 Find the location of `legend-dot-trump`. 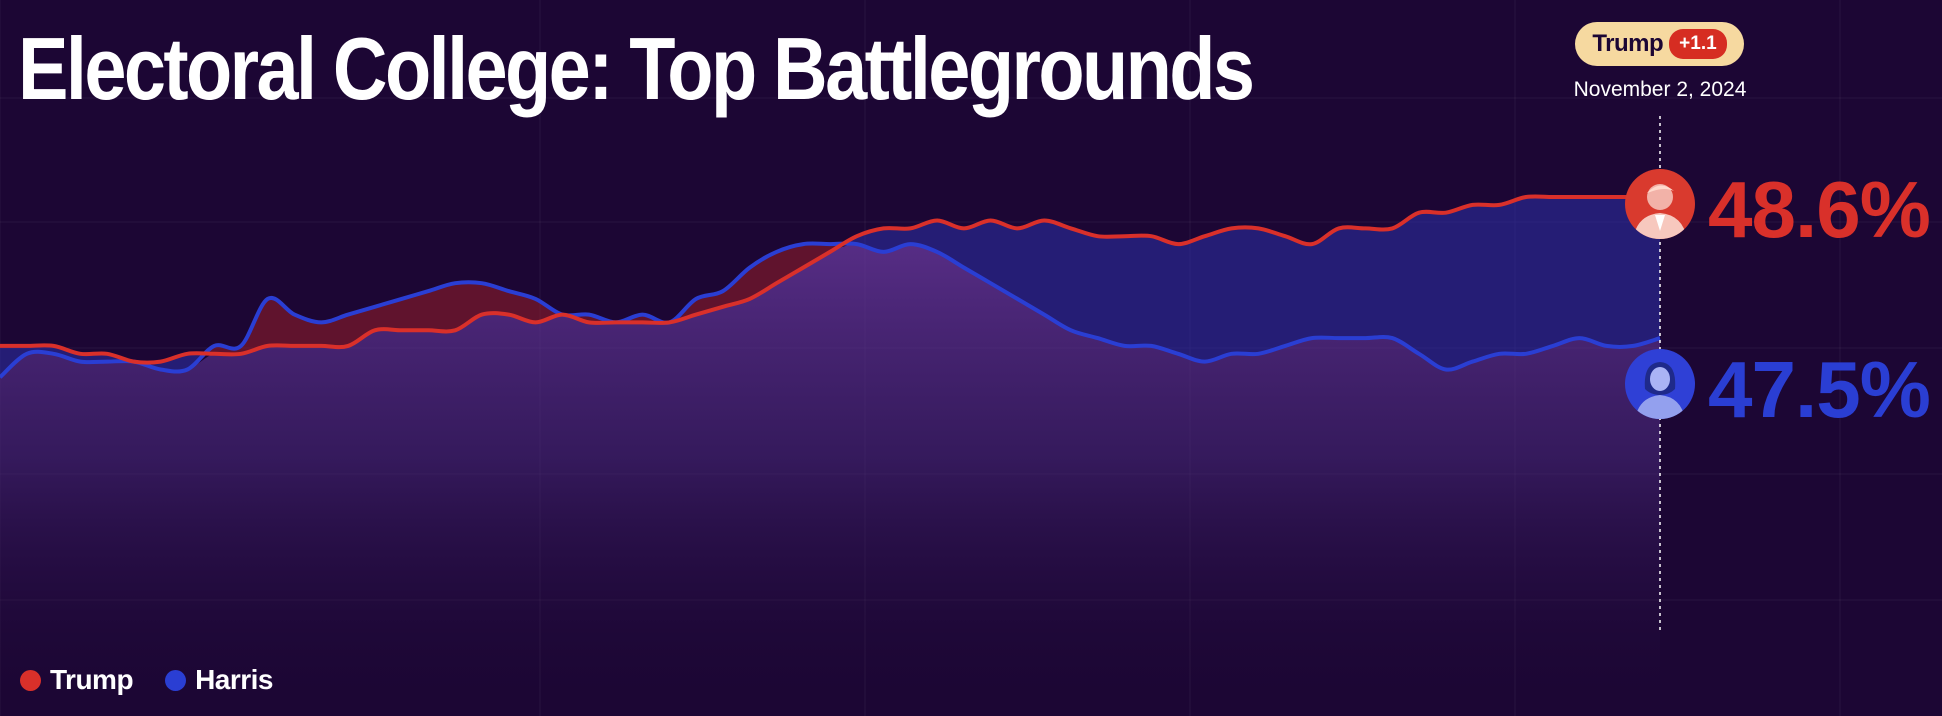

legend-dot-trump is located at coordinates (30, 680).